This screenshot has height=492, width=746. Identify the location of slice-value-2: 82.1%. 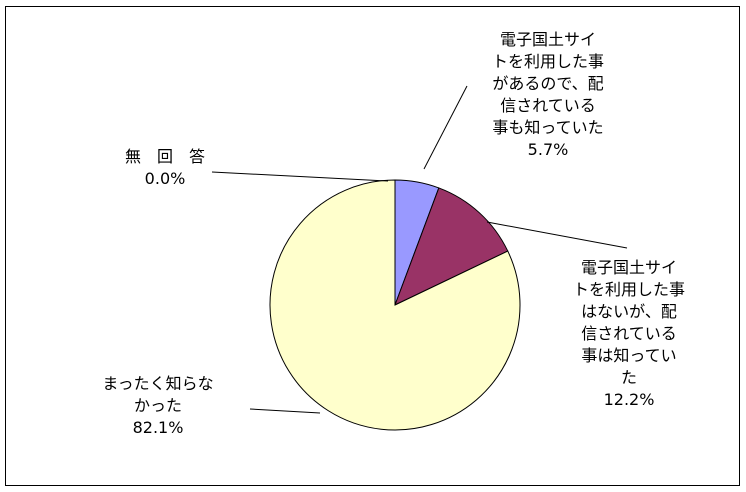
(158, 427).